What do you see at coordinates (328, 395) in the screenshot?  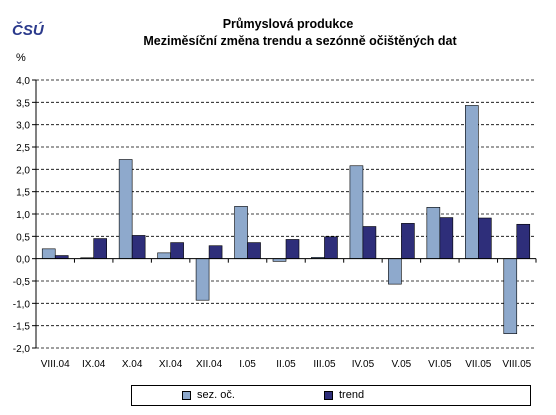 I see `legend-swatch-series2` at bounding box center [328, 395].